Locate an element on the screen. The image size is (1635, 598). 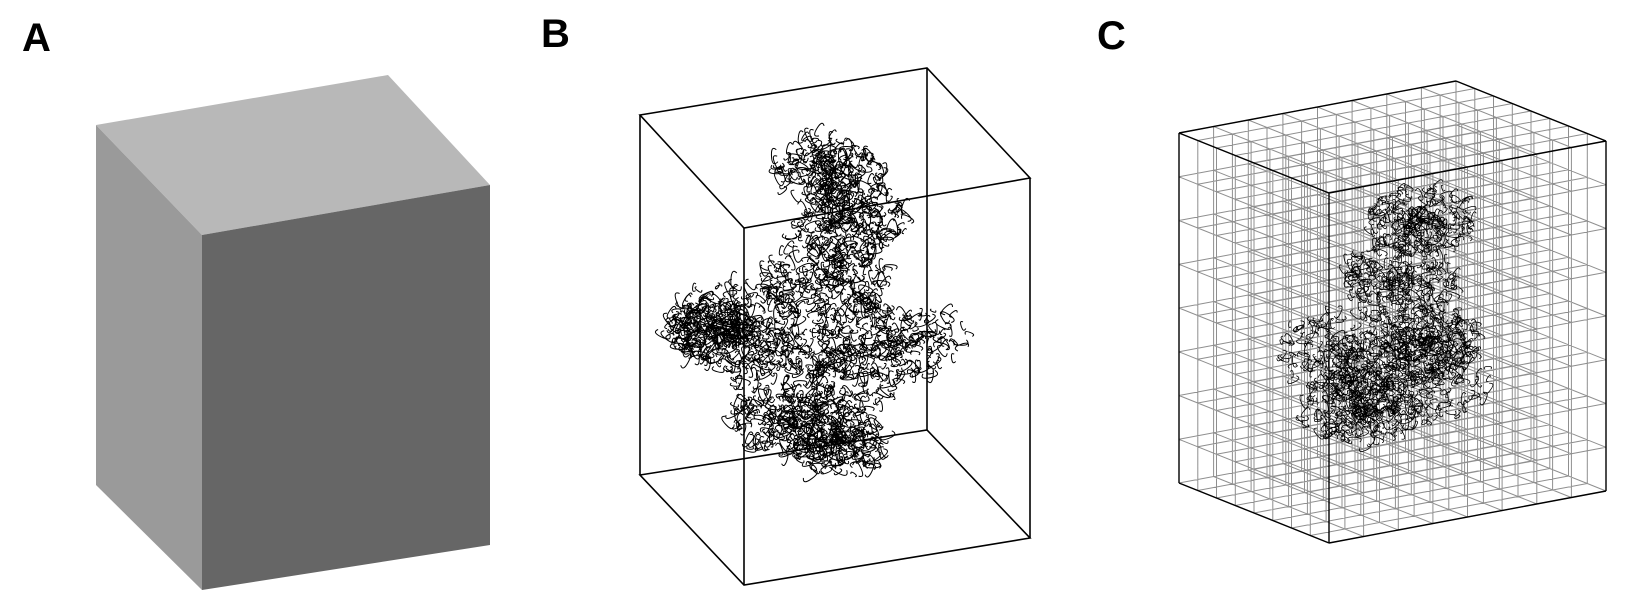
tree-canopy-b is located at coordinates (814, 302).